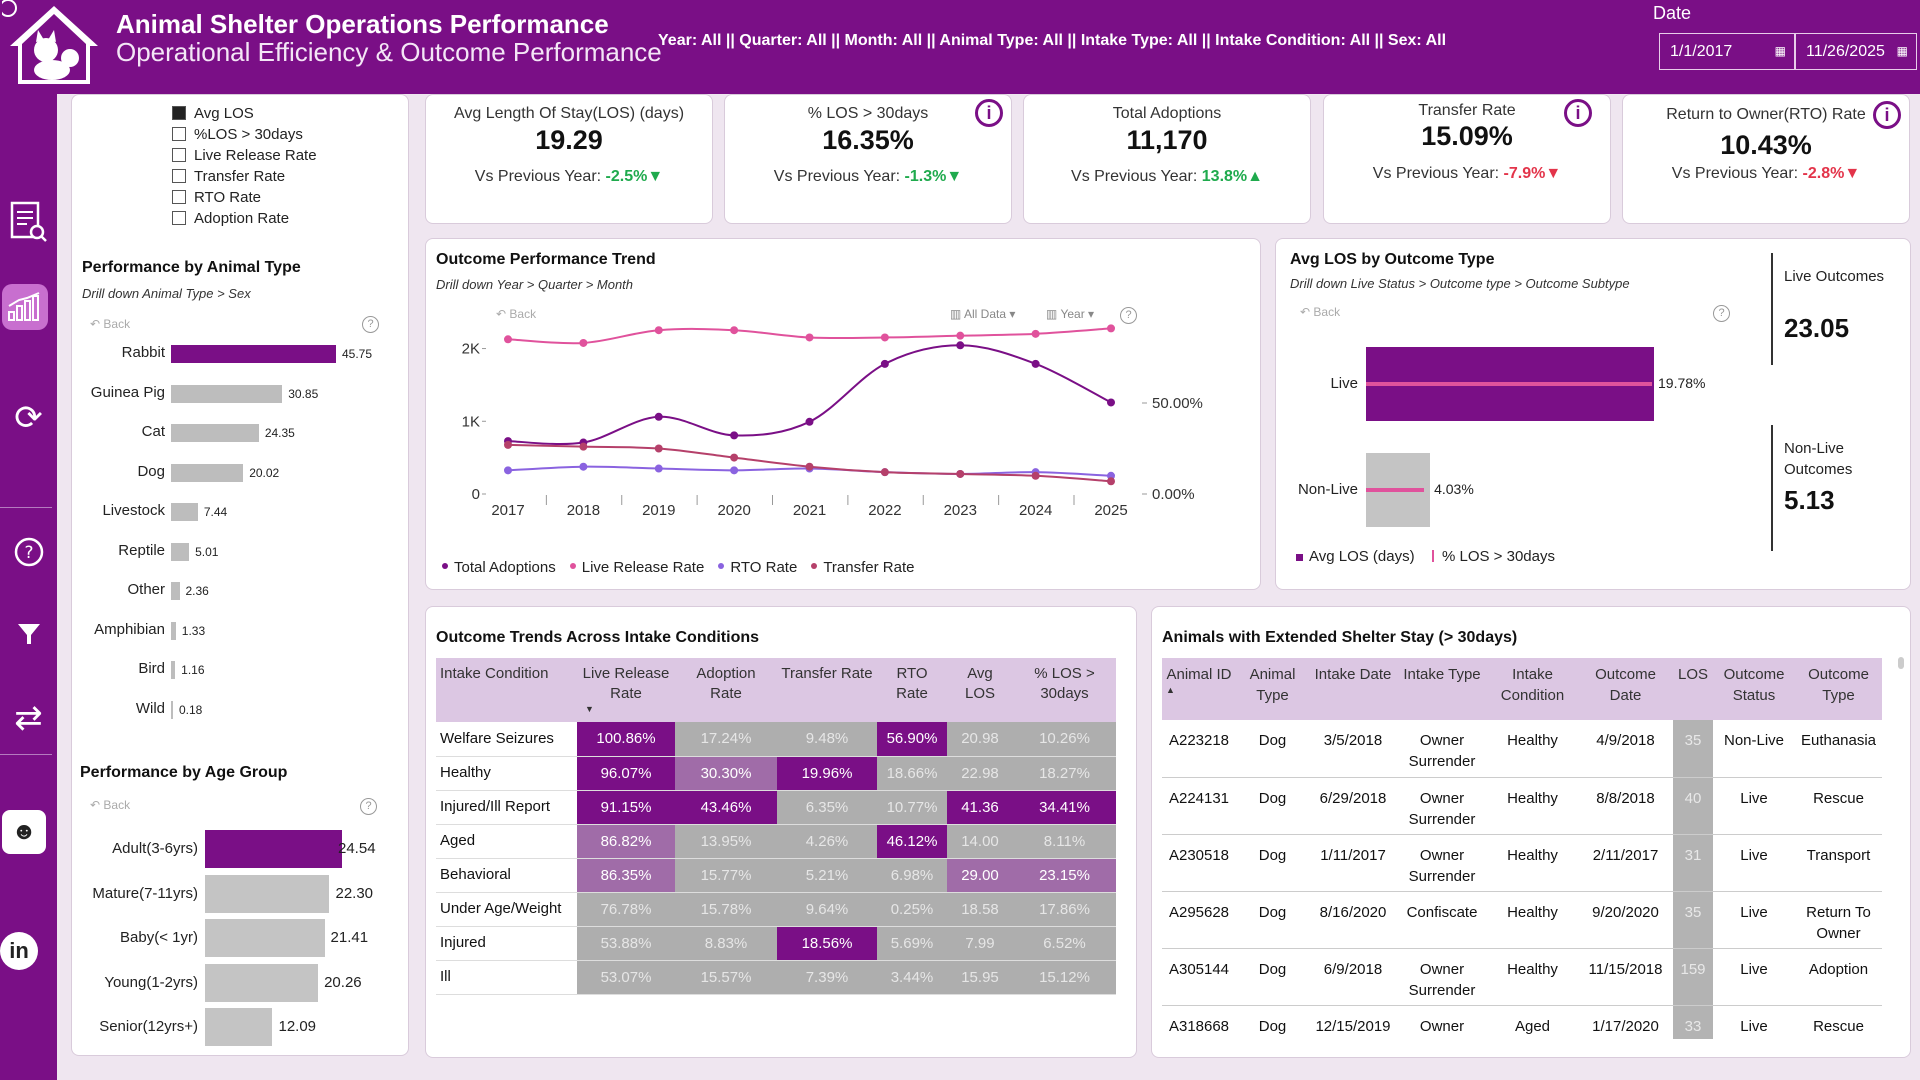 The height and width of the screenshot is (1080, 1920). What do you see at coordinates (636, 567) in the screenshot?
I see `legend-item: Live Release Rate` at bounding box center [636, 567].